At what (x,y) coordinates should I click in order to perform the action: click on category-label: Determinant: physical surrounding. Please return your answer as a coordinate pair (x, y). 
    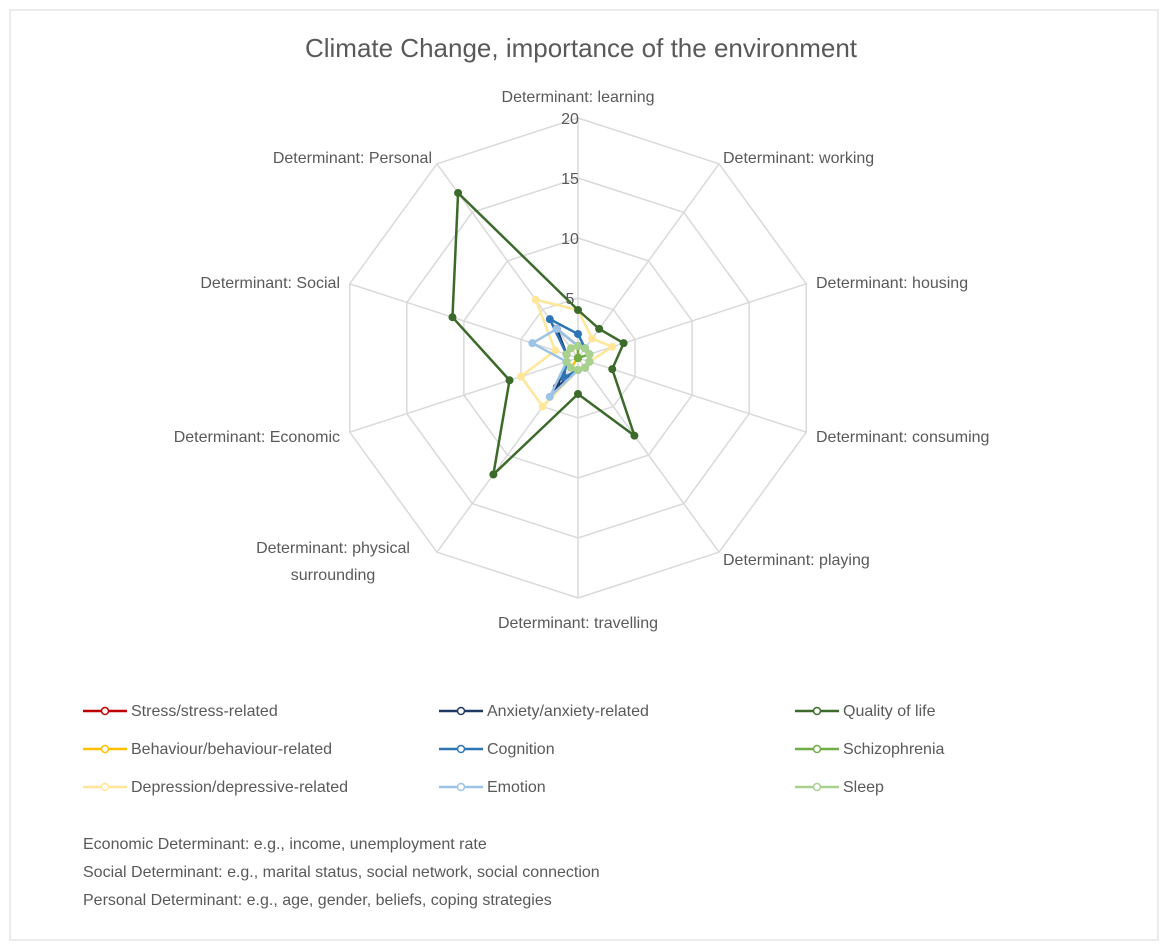
    Looking at the image, I should click on (333, 562).